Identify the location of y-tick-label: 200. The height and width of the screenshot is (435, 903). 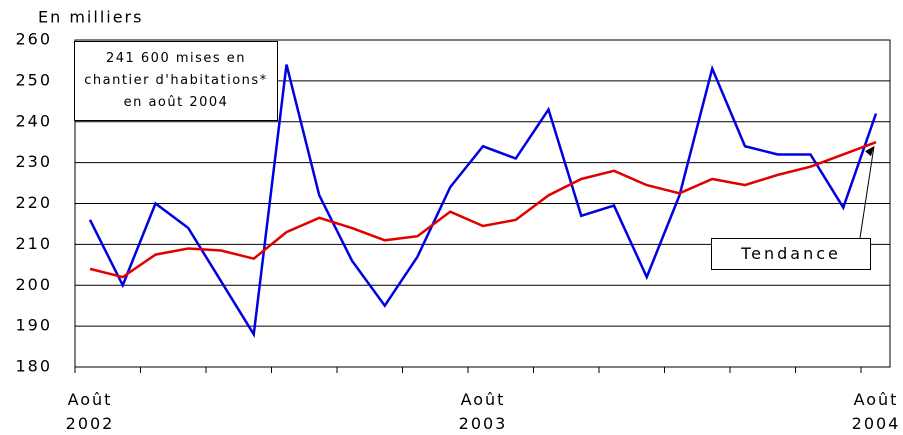
(33, 284).